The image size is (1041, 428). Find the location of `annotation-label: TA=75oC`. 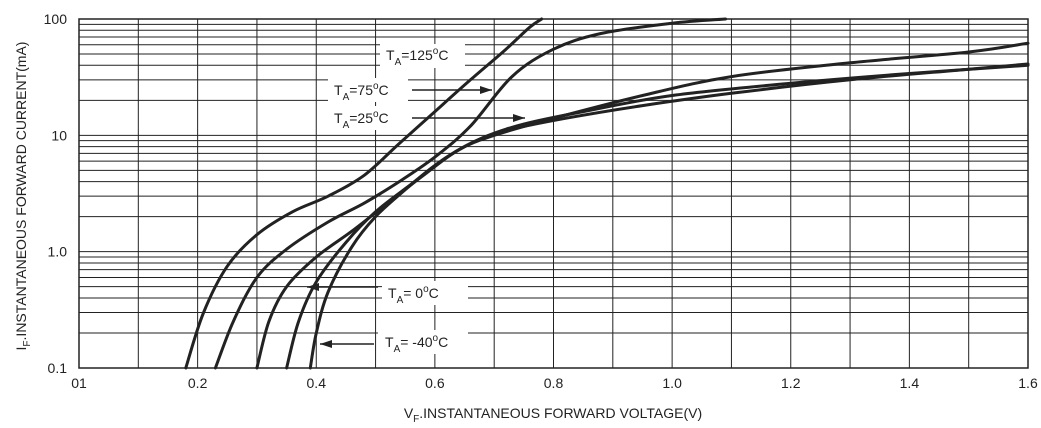

annotation-label: TA=75oC is located at coordinates (361, 92).